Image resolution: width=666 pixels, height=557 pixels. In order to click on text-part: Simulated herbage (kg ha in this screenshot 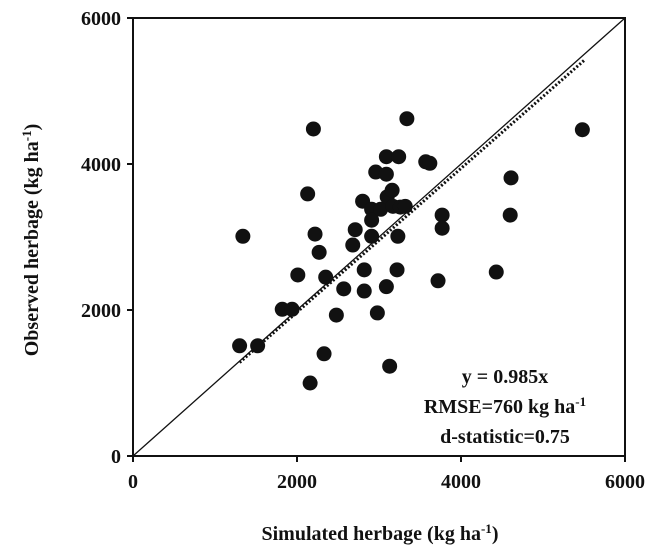, I will do `click(371, 534)`.